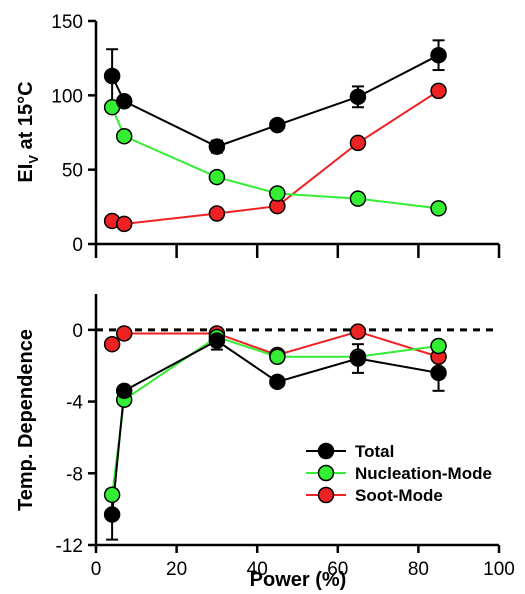 The image size is (525, 594). Describe the element at coordinates (72, 171) in the screenshot. I see `top-y-tick-label: 50` at that location.